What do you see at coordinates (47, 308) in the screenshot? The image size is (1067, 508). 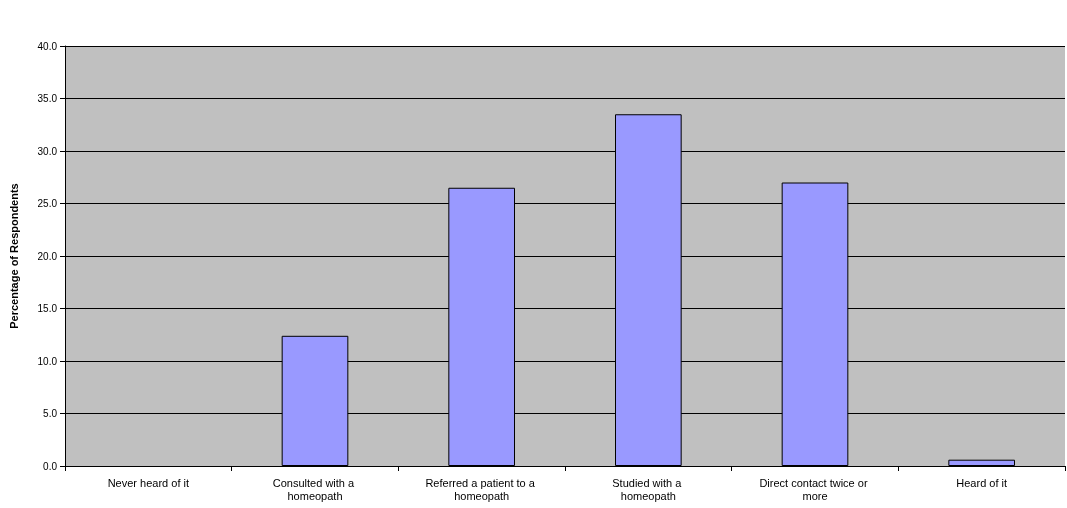 I see `y-tick-label: 15.0` at bounding box center [47, 308].